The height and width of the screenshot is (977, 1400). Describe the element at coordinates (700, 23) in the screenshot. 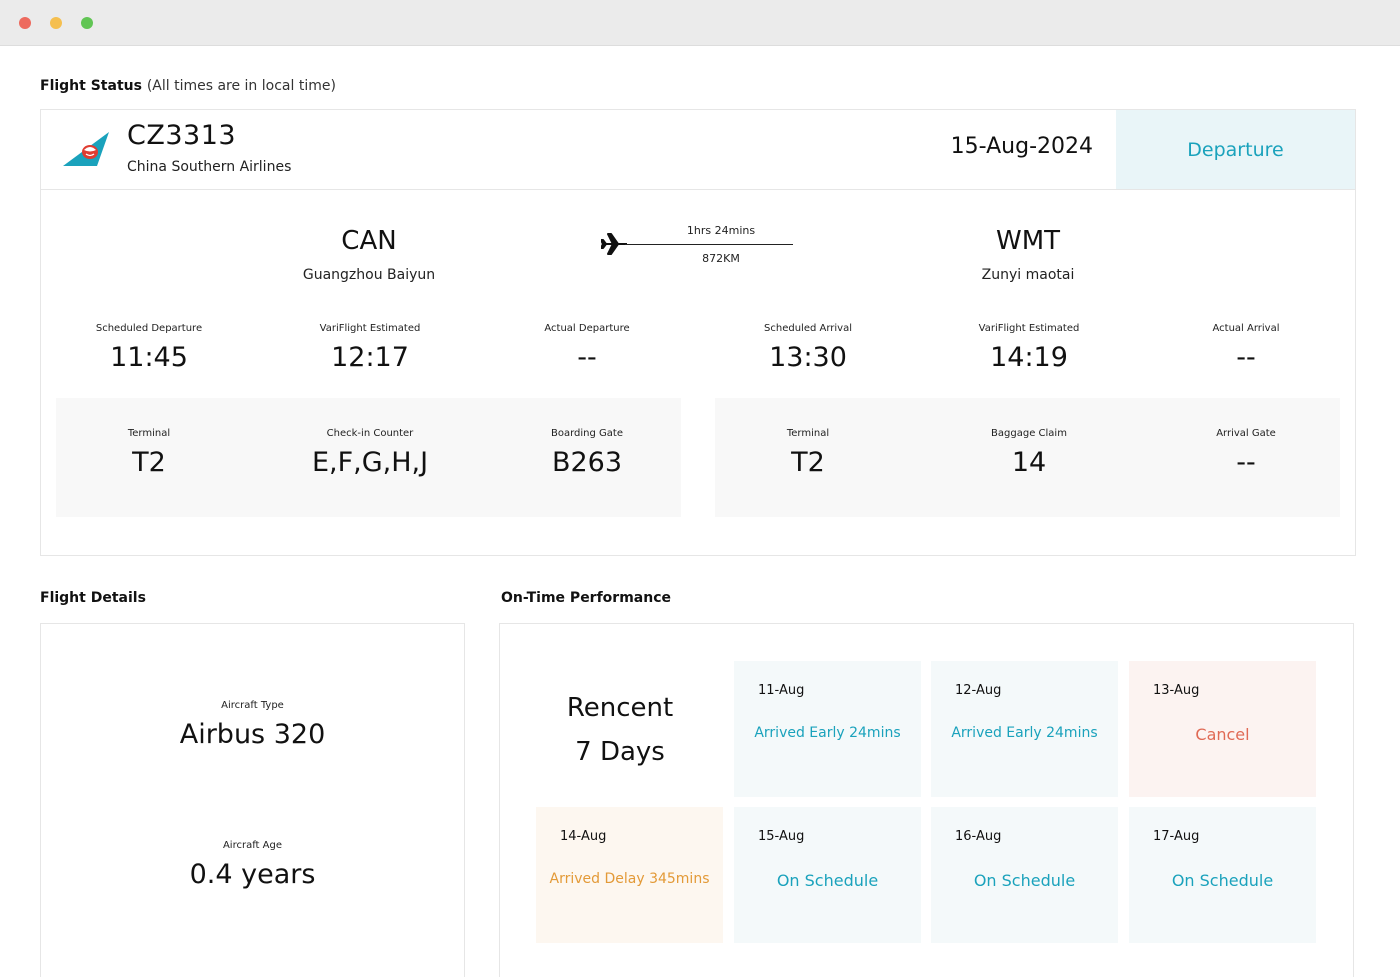

I see `window-titlebar` at that location.